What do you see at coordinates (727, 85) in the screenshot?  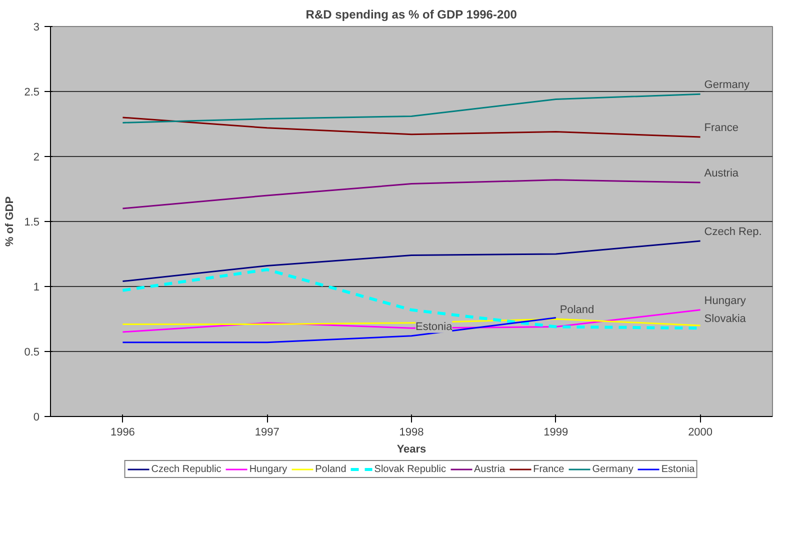 I see `annotation: Germany` at bounding box center [727, 85].